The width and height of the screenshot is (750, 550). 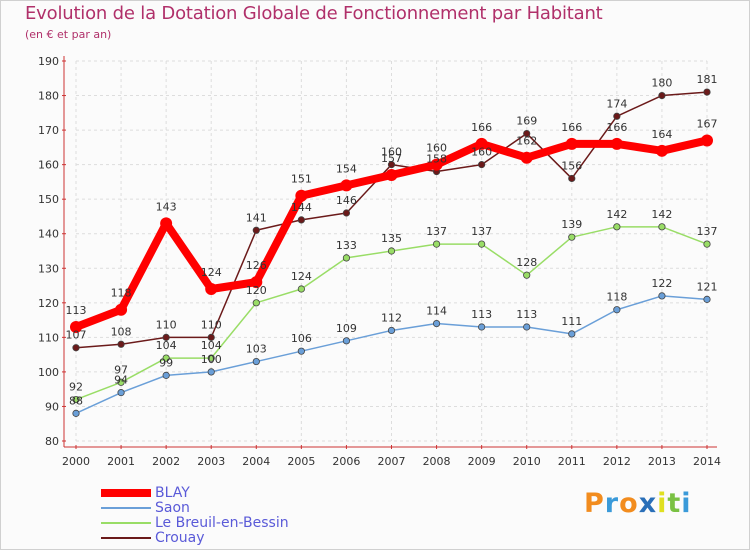 What do you see at coordinates (48, 303) in the screenshot?
I see `y-tick-label: 120` at bounding box center [48, 303].